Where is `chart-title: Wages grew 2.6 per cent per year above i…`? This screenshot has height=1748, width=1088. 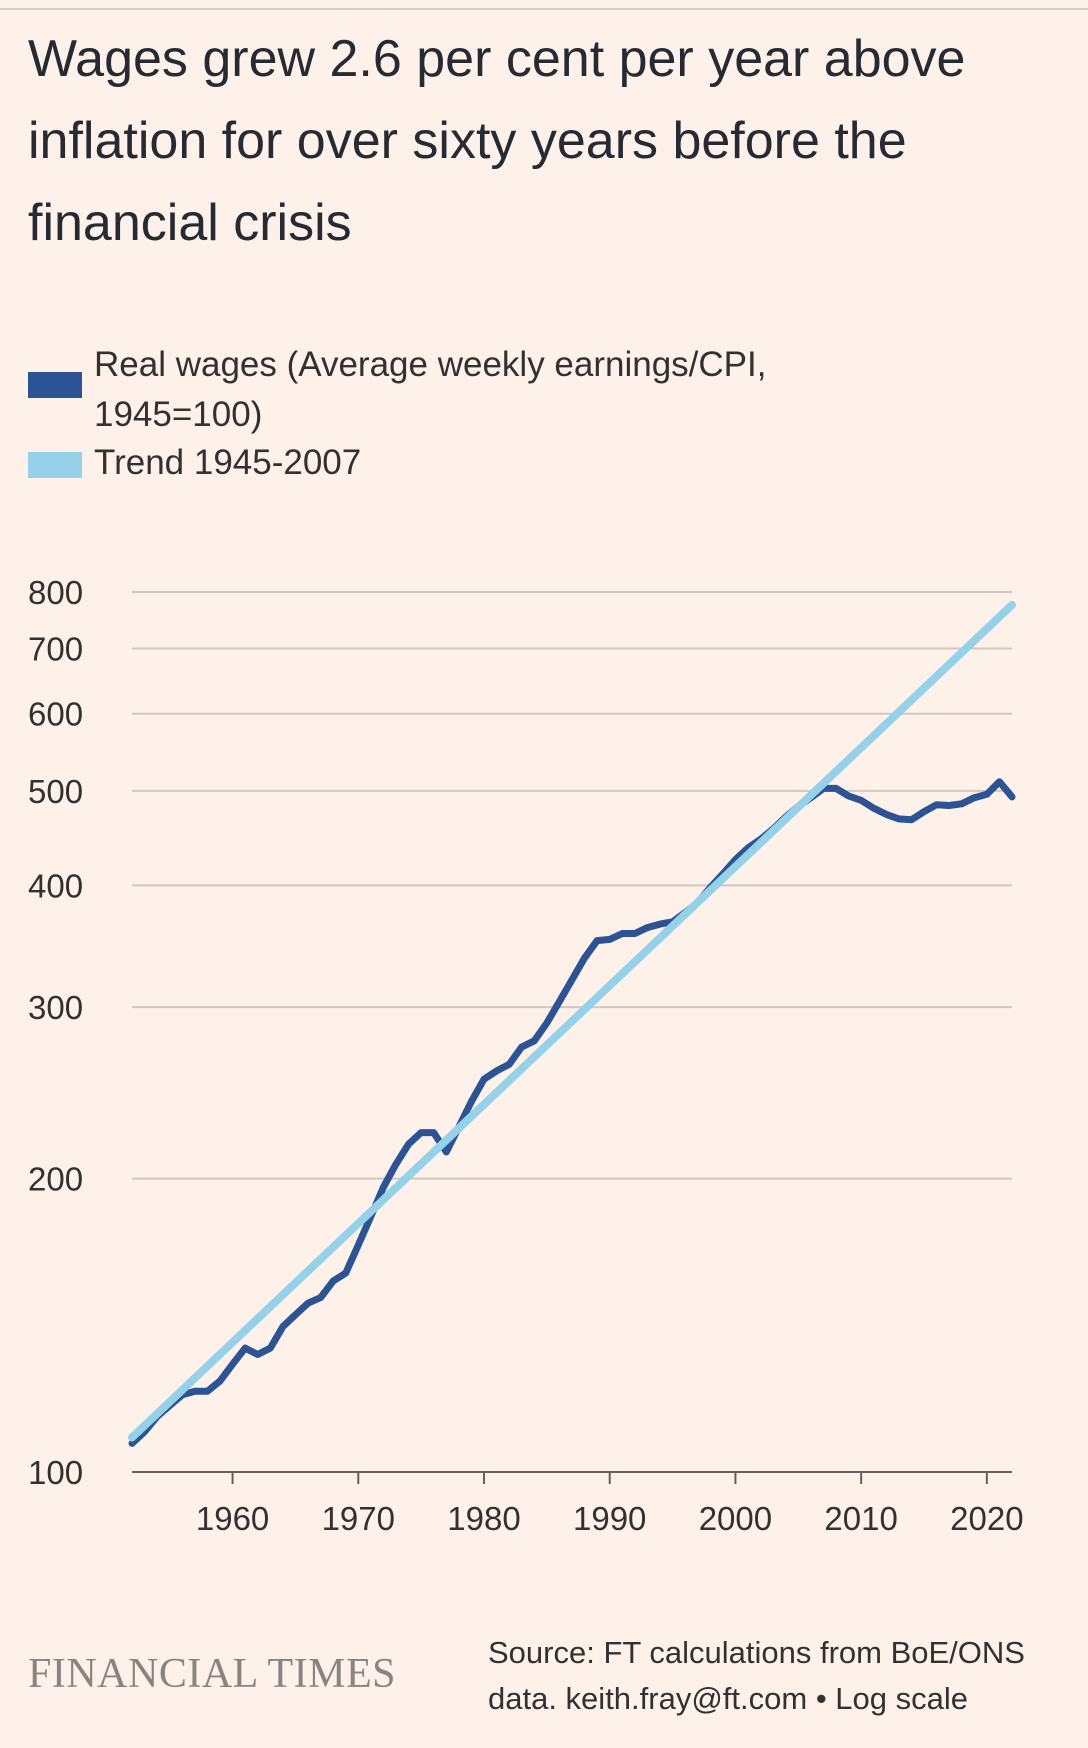
chart-title: Wages grew 2.6 per cent per year above i… is located at coordinates (497, 141).